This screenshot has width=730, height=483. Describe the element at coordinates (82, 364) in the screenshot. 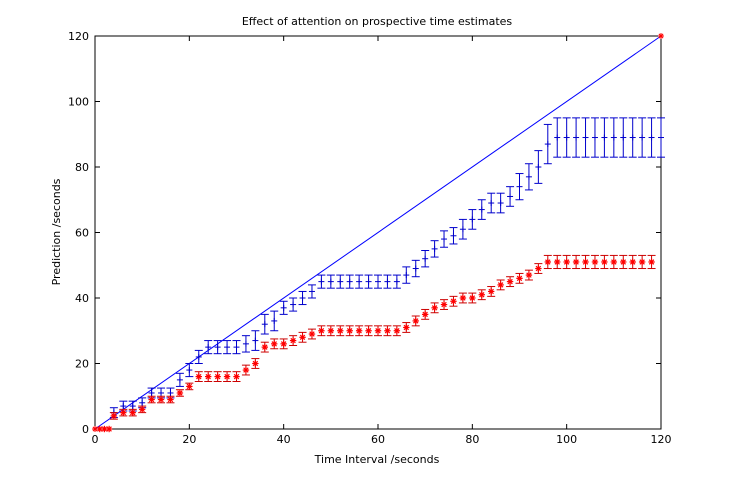

I see `y-tick-label: 20` at that location.